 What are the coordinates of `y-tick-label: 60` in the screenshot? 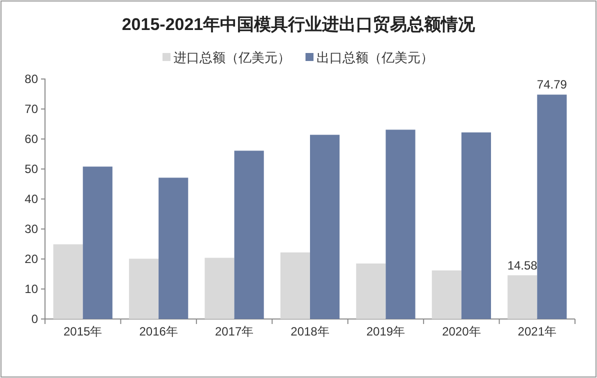 It's located at (31, 139).